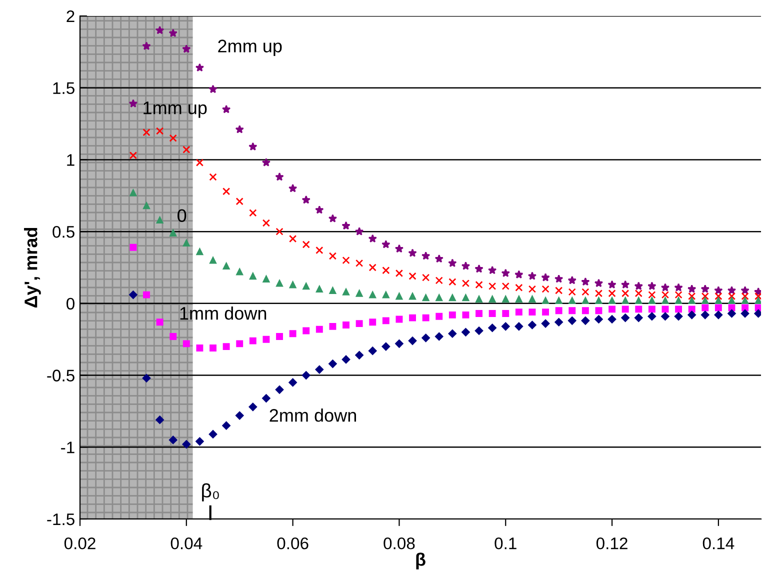 This screenshot has height=580, width=762. What do you see at coordinates (32, 268) in the screenshot?
I see `y-axis-title: Δy', mrad` at bounding box center [32, 268].